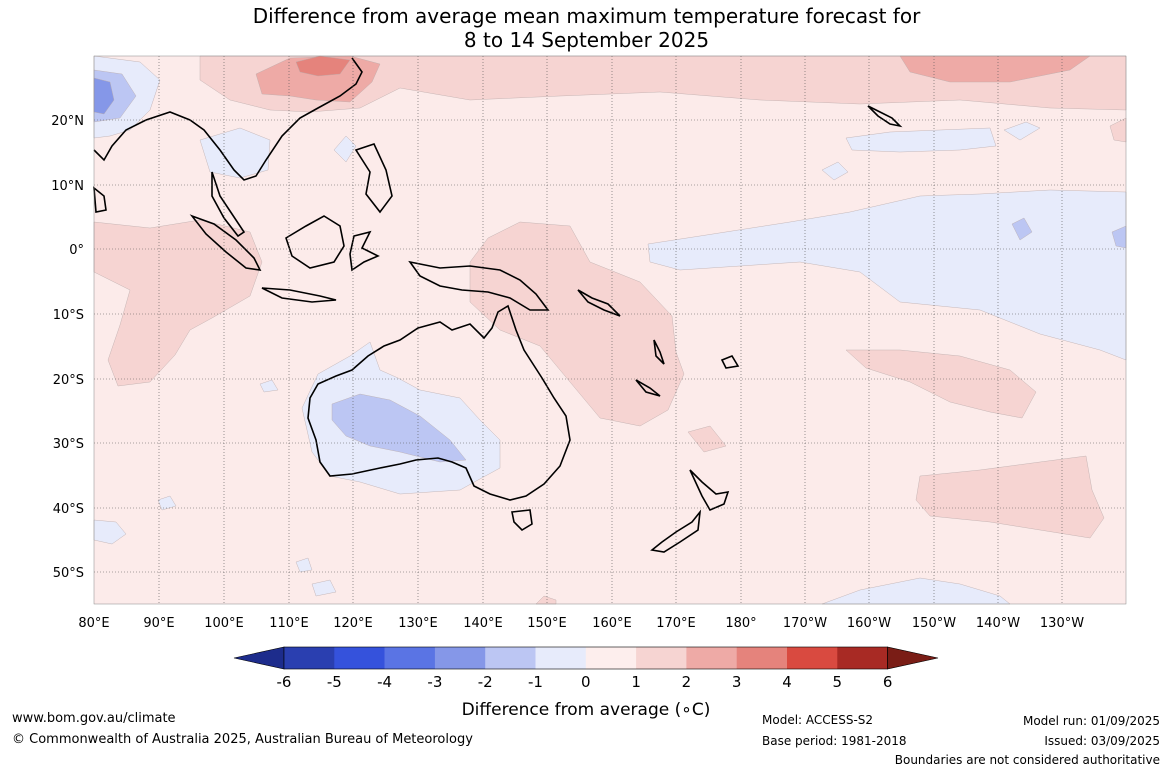  What do you see at coordinates (224, 623) in the screenshot?
I see `lon-label: 100°E` at bounding box center [224, 623].